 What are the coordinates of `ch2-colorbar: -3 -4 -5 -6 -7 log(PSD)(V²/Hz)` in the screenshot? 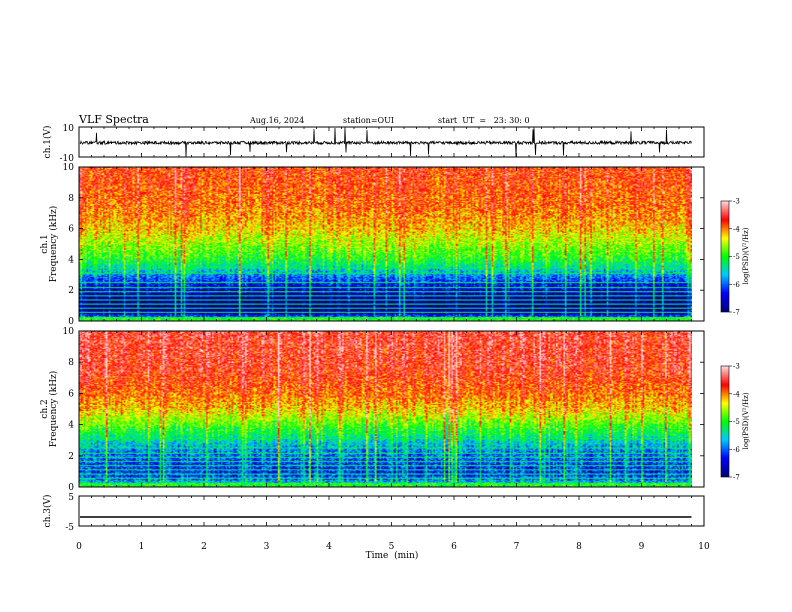 It's located at (735, 422).